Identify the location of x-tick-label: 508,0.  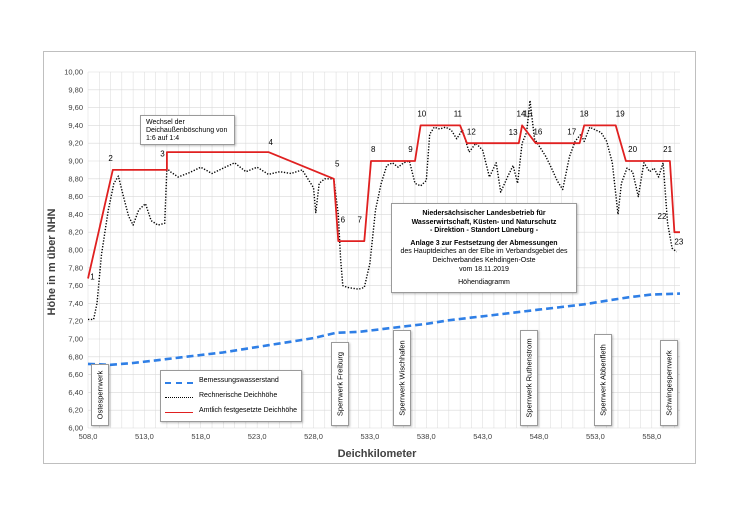
(88, 436).